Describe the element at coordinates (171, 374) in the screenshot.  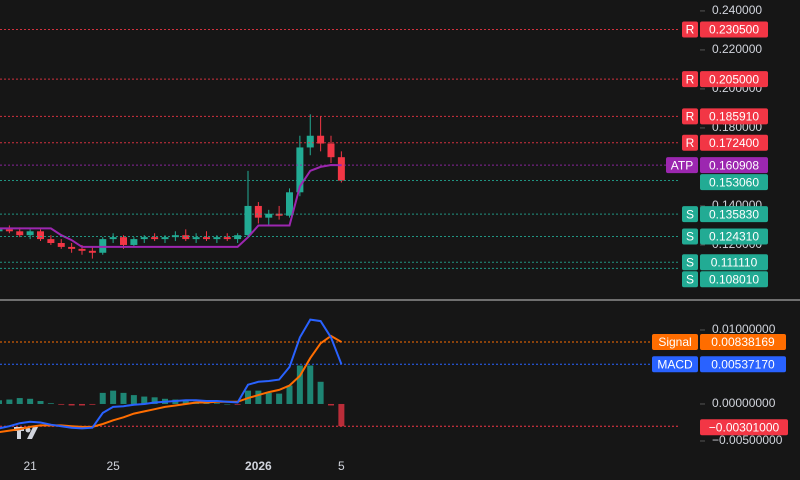
I see `macd-line` at that location.